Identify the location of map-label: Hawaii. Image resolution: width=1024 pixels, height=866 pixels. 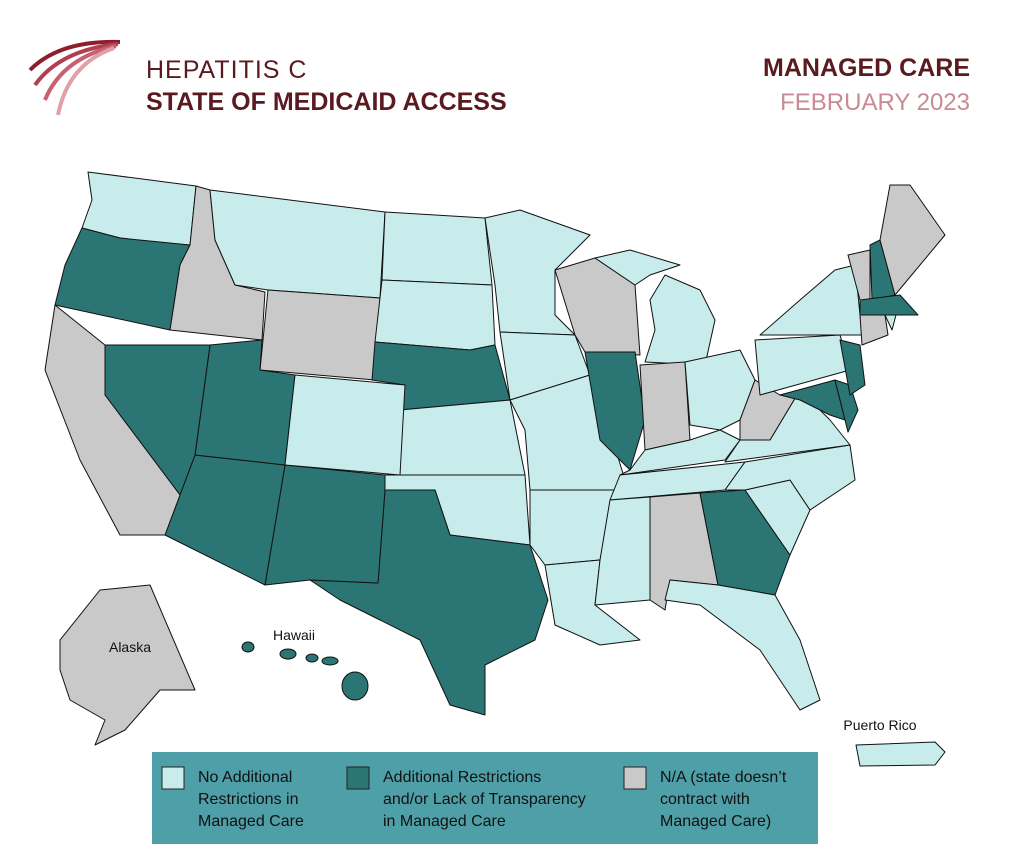
(294, 635).